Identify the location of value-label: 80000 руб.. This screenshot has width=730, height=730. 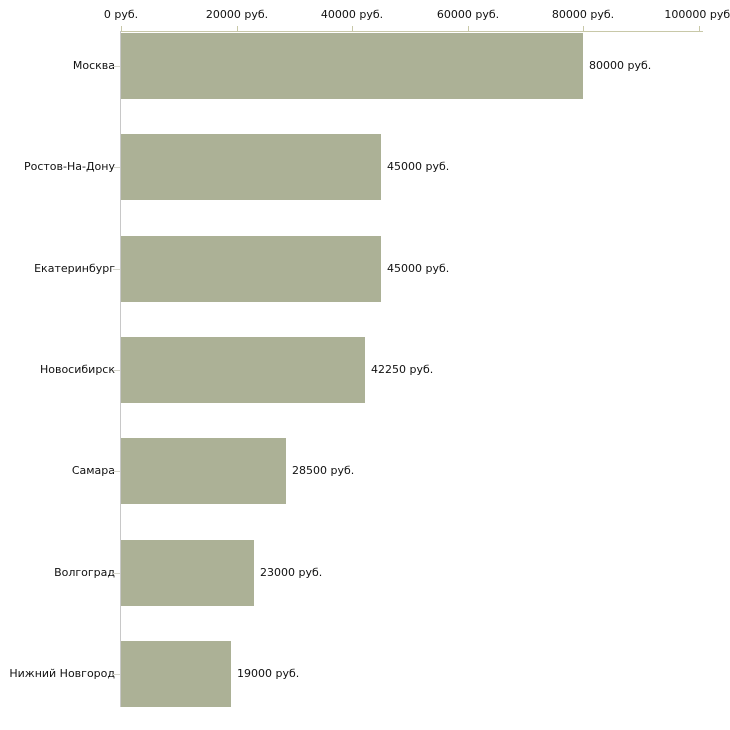
(620, 65).